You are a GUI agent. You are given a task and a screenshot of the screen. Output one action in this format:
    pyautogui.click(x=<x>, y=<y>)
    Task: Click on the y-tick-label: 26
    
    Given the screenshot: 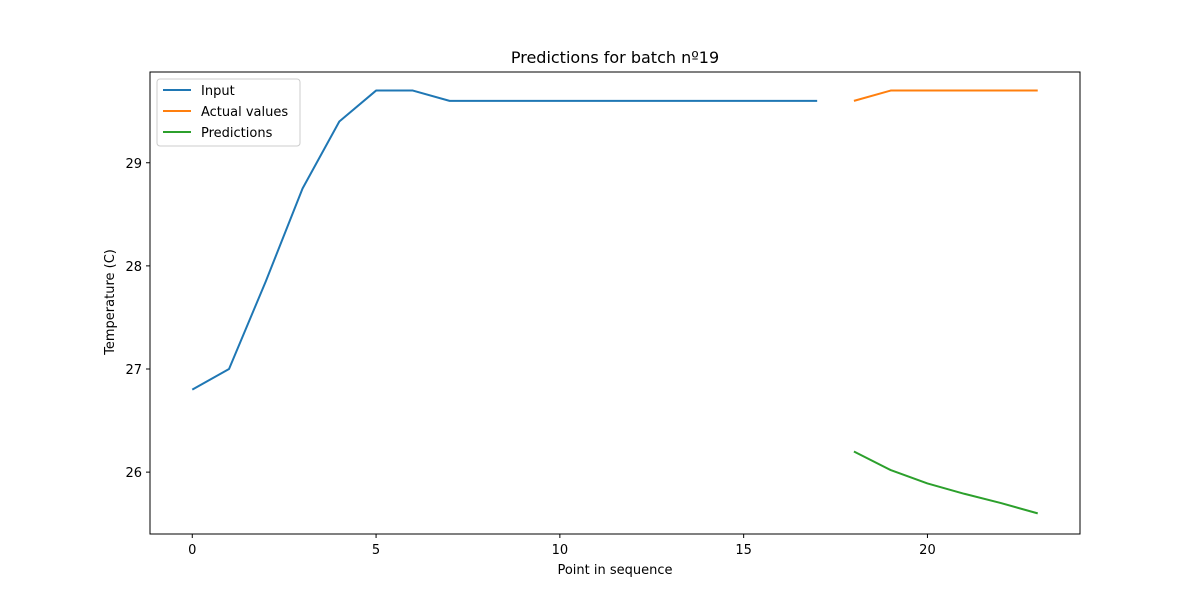 What is the action you would take?
    pyautogui.click(x=133, y=473)
    